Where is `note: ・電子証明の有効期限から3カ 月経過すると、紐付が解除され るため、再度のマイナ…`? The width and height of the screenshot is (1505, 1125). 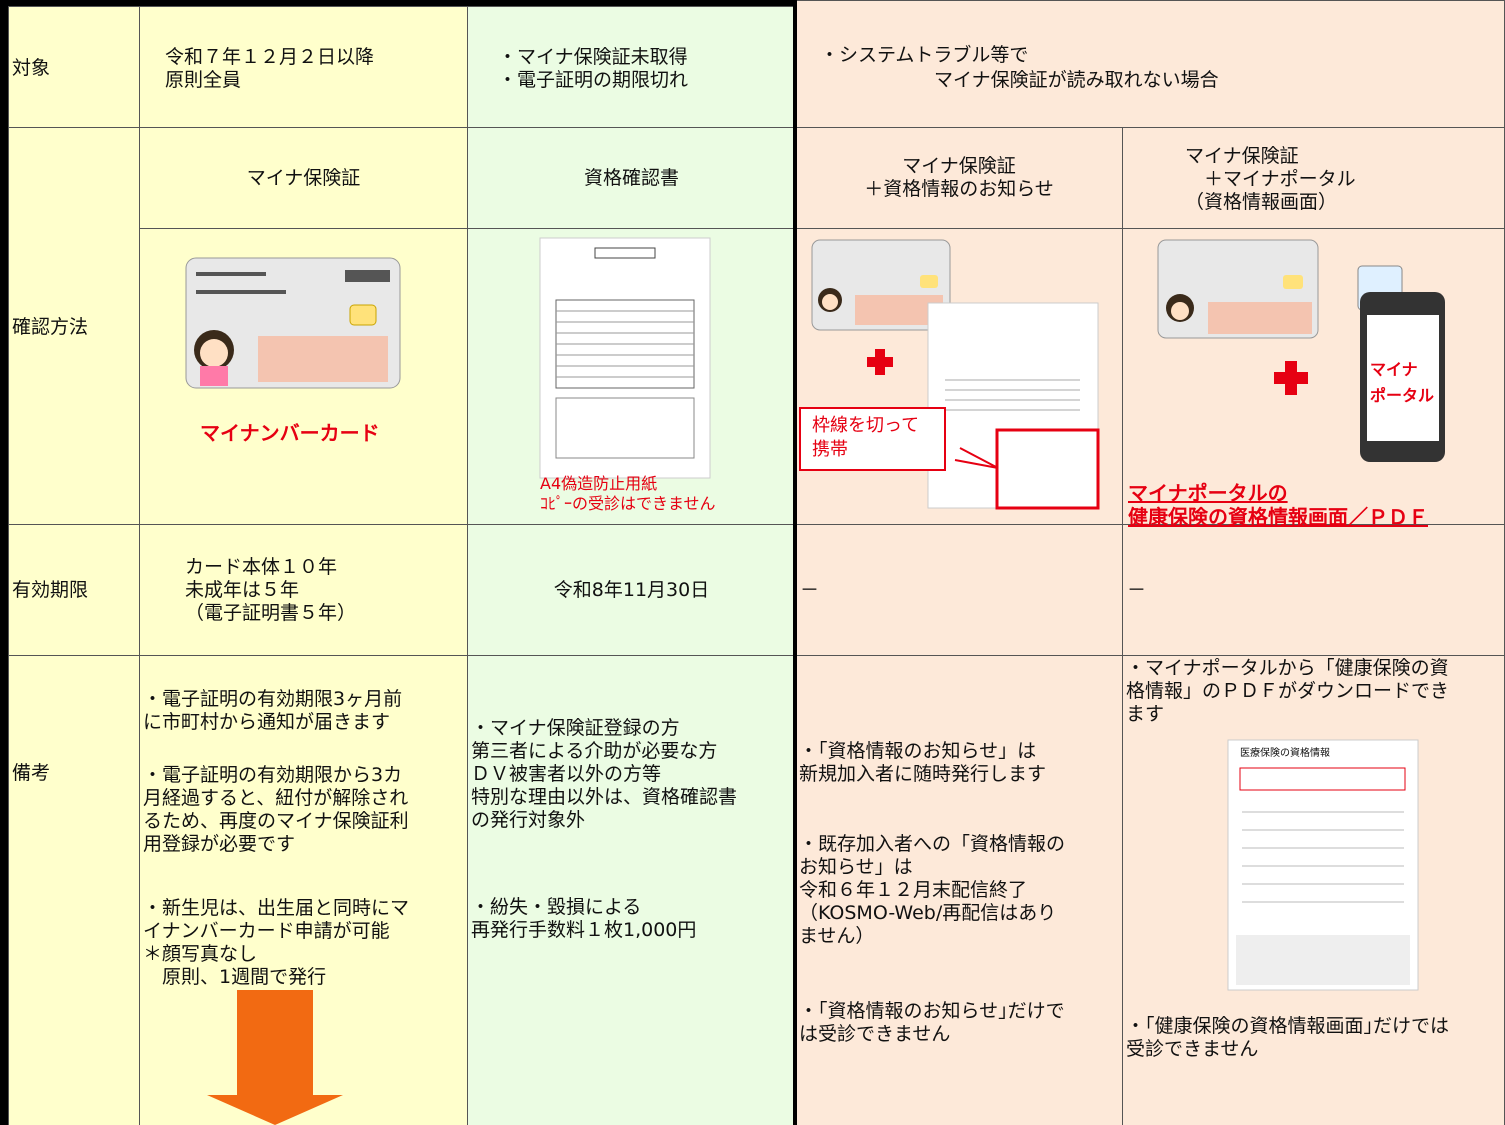 note: ・電子証明の有効期限から3カ 月経過すると、紐付が解除され るため、再度のマイナ… is located at coordinates (276, 809).